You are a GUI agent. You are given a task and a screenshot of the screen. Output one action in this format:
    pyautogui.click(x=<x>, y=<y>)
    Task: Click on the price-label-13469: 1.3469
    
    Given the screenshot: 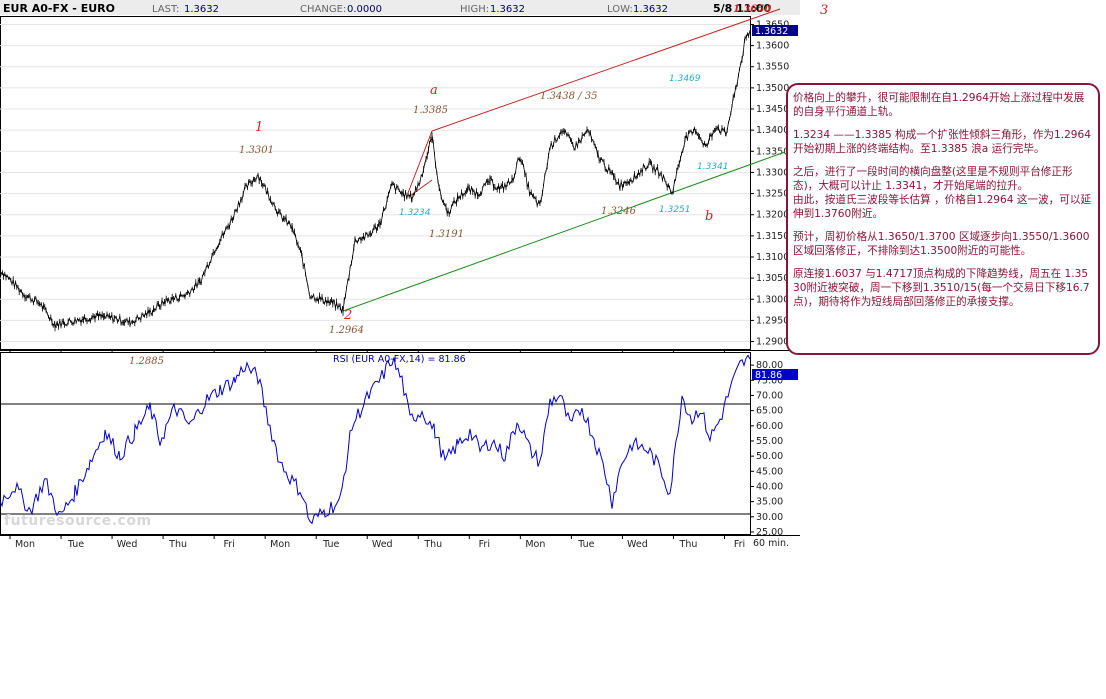 What is the action you would take?
    pyautogui.click(x=685, y=79)
    